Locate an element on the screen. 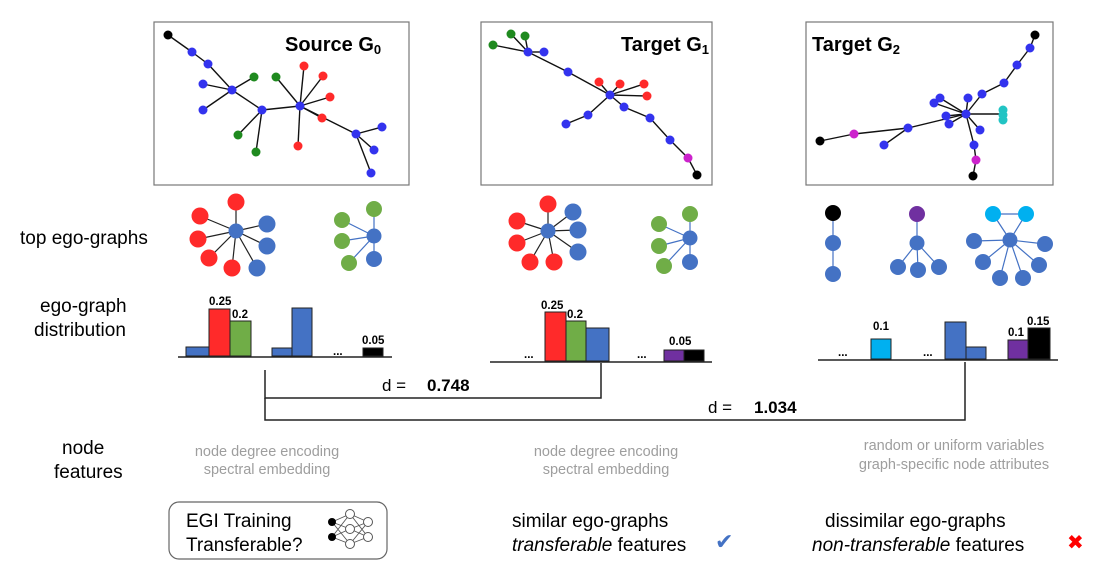  row-label-distribution-1: ego-graph is located at coordinates (83, 306).